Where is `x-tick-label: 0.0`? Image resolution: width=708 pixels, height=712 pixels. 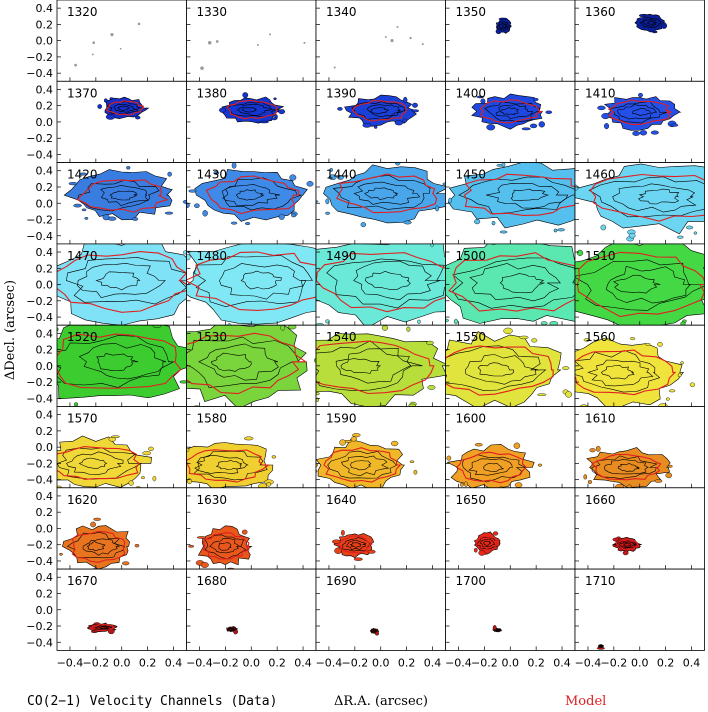
x-tick-label: 0.0 is located at coordinates (252, 662).